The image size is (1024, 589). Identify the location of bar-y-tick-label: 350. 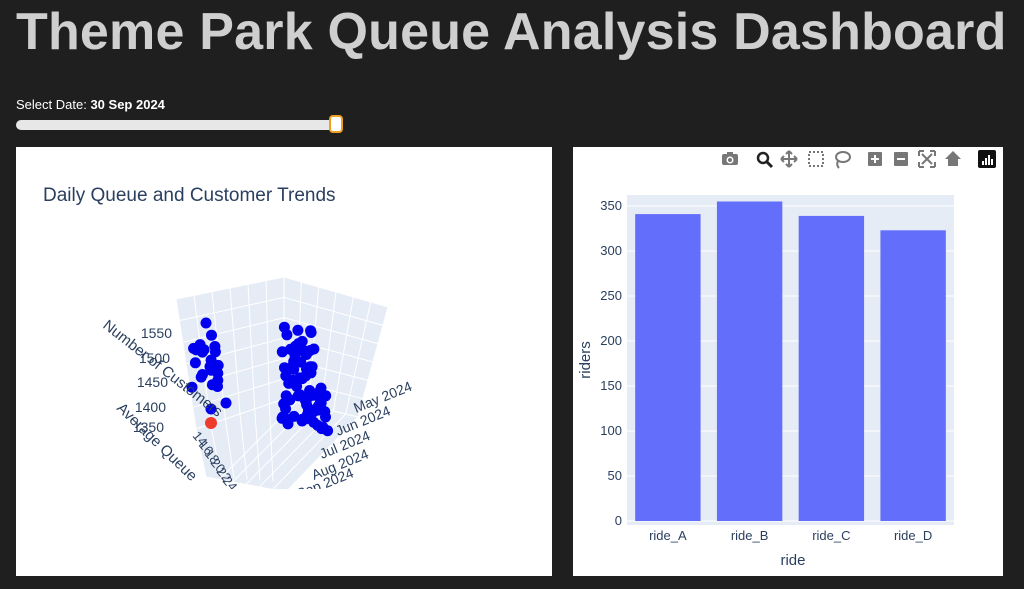
(611, 205).